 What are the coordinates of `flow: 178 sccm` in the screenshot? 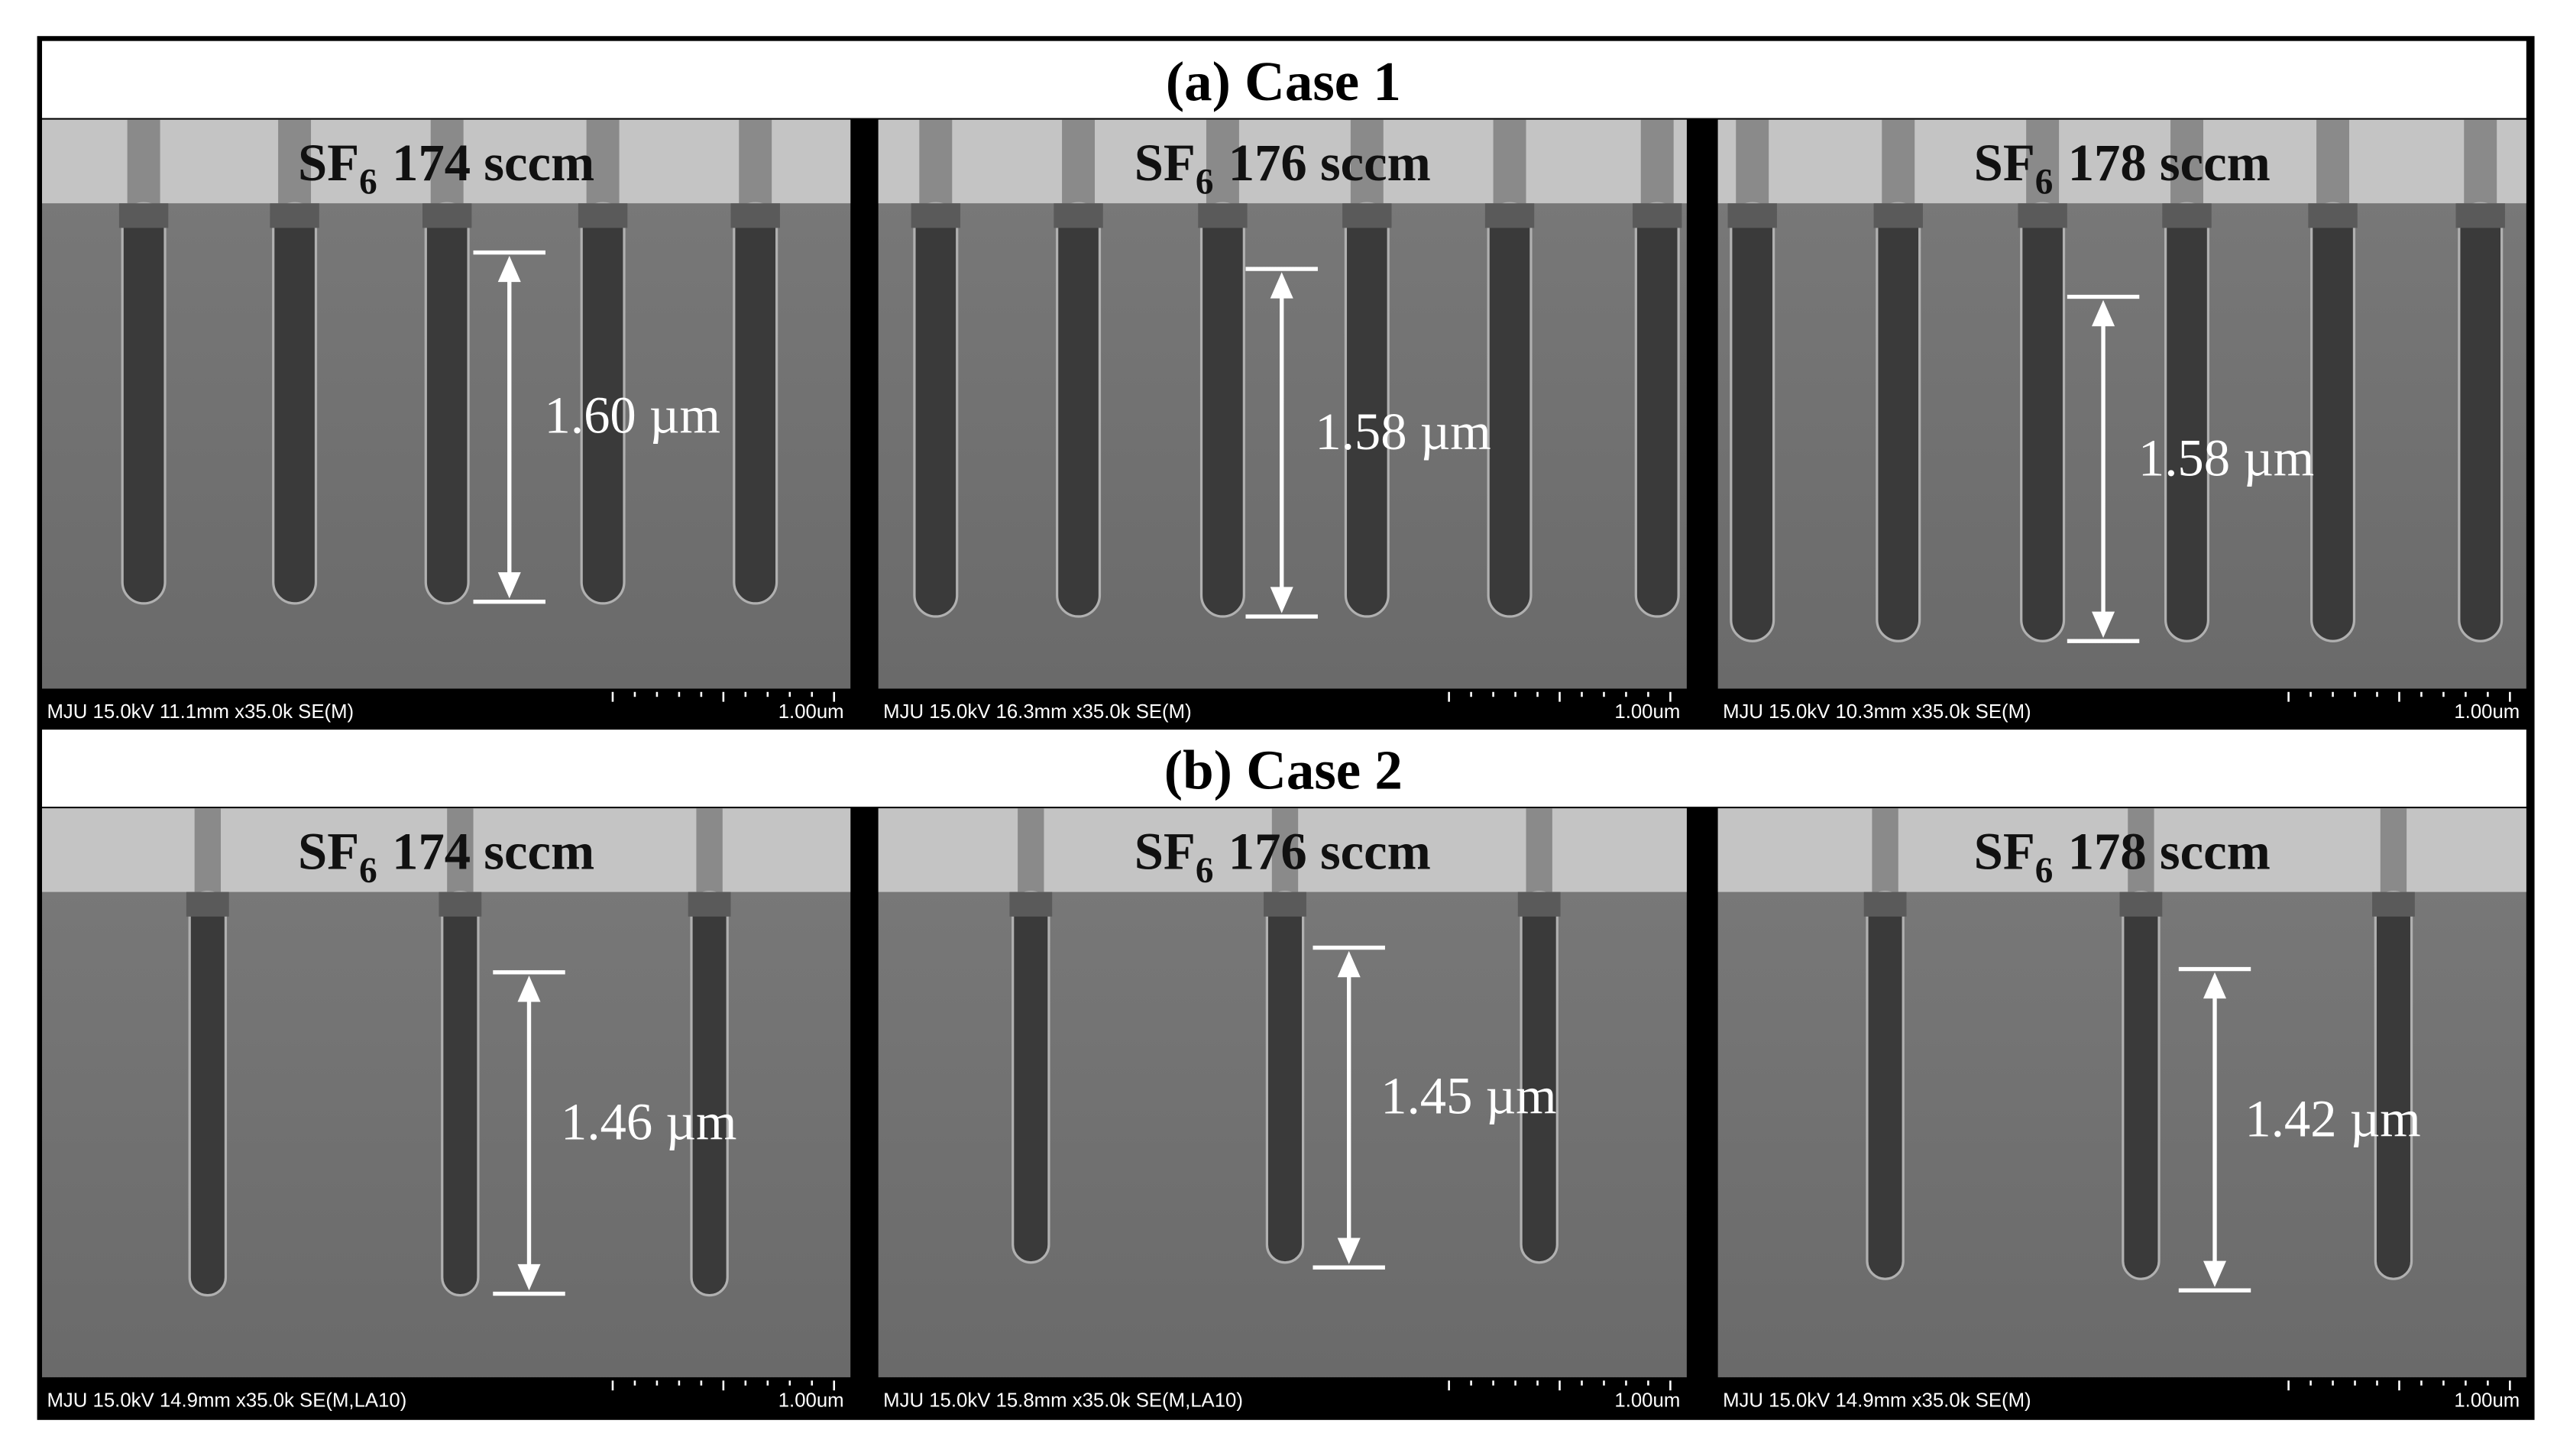 It's located at (2169, 852).